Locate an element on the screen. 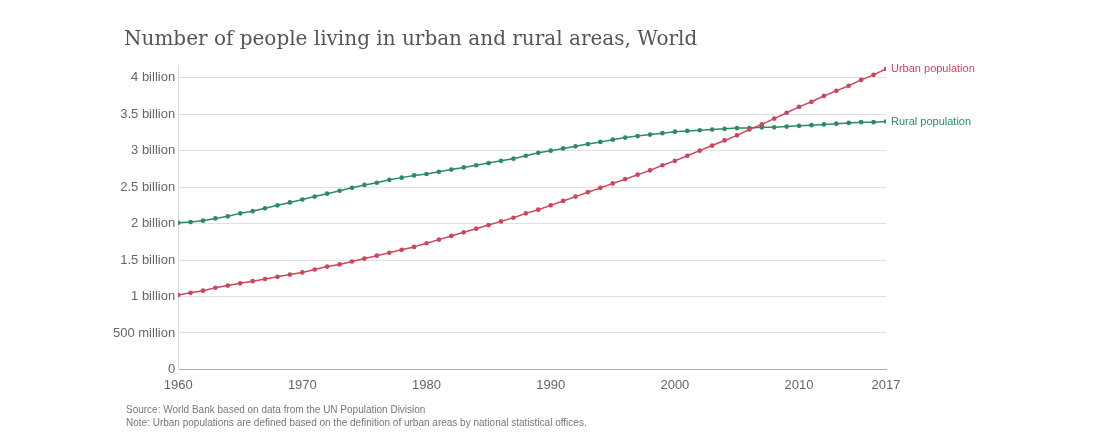 The height and width of the screenshot is (441, 1101). x-tick-label: 2010 is located at coordinates (799, 384).